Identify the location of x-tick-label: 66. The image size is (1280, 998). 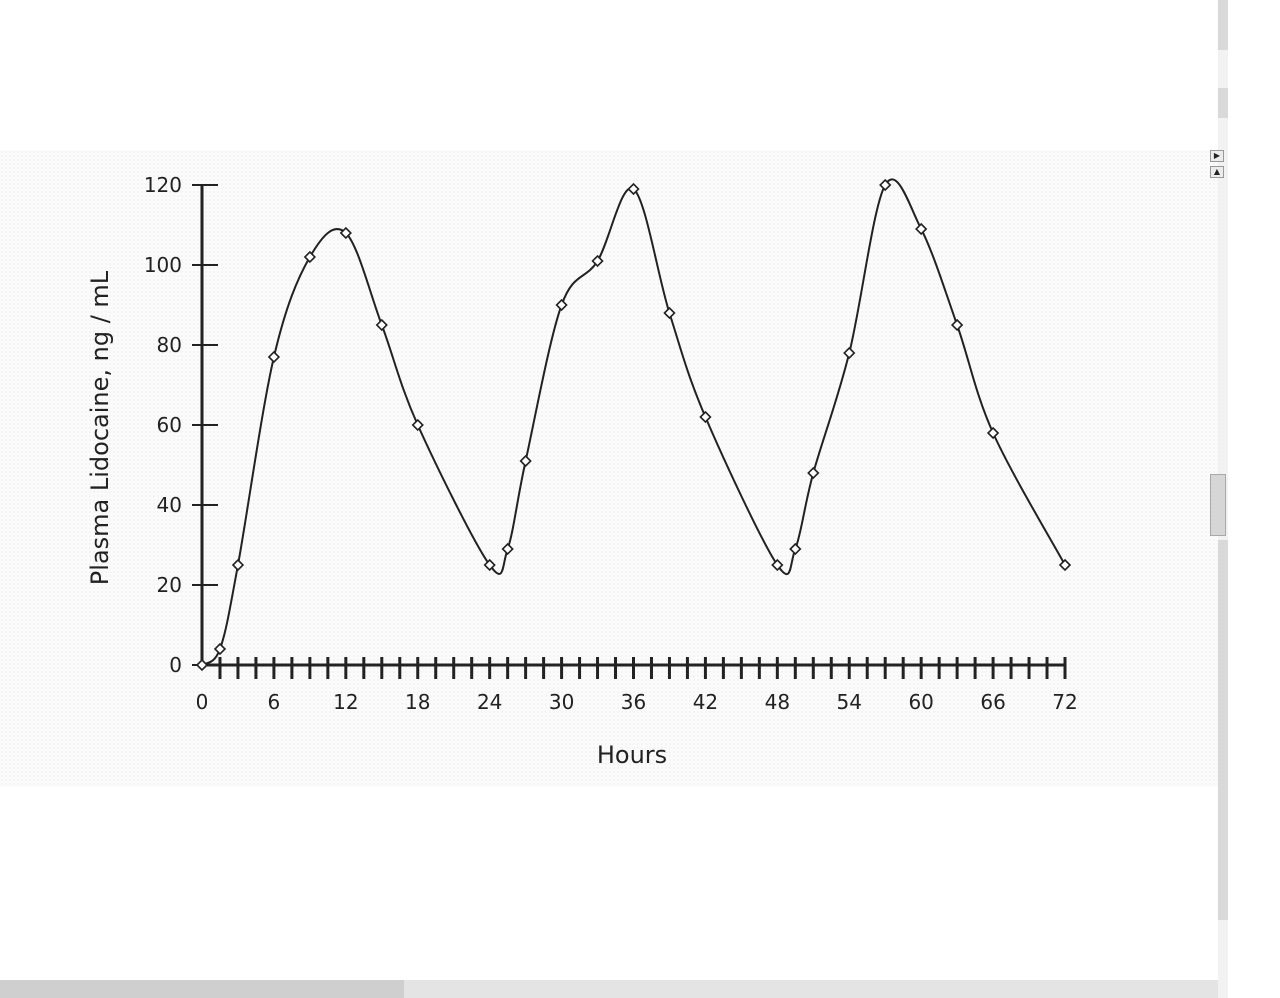
(992, 702).